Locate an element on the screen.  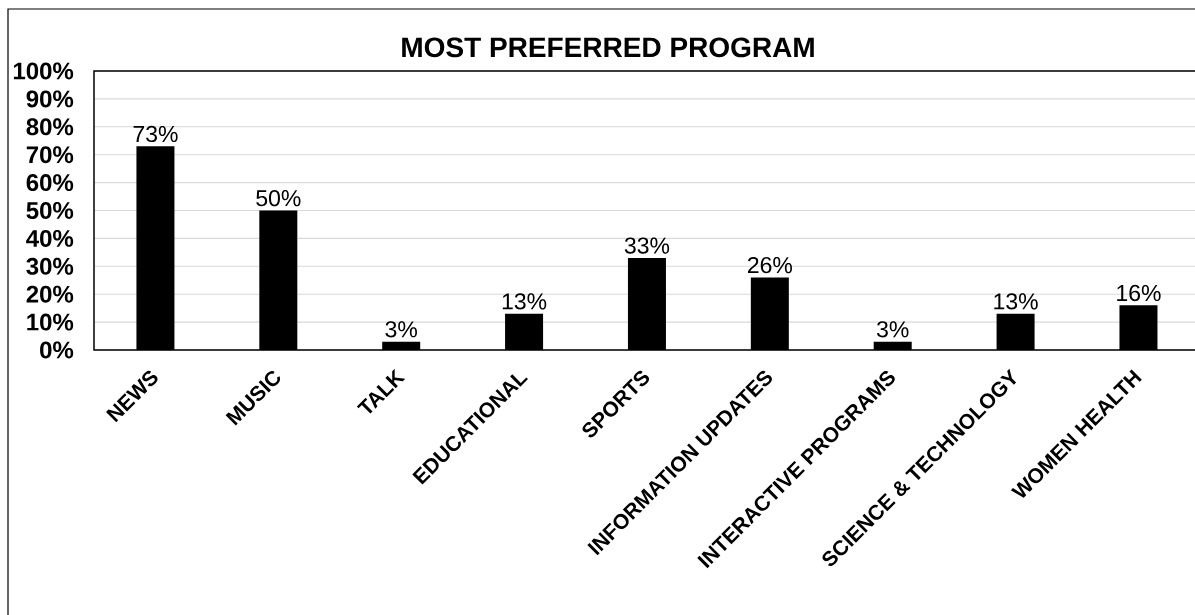
y-tick-label: 50% is located at coordinates (50, 210).